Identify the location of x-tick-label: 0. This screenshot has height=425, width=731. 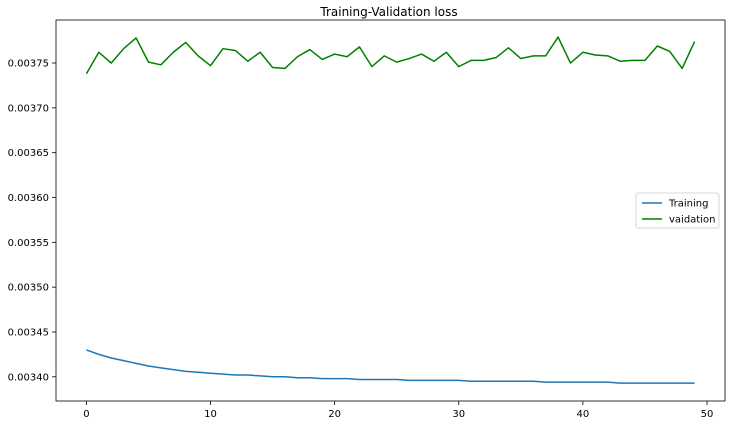
(86, 414).